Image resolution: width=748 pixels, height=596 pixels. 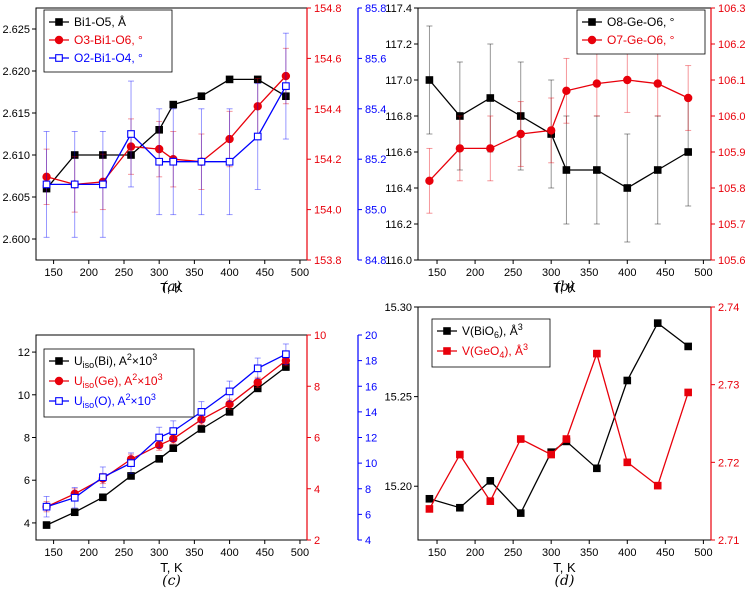 I want to click on legend-d: V(BiO6), Å3V(GeO4), Å3, so click(x=491, y=343).